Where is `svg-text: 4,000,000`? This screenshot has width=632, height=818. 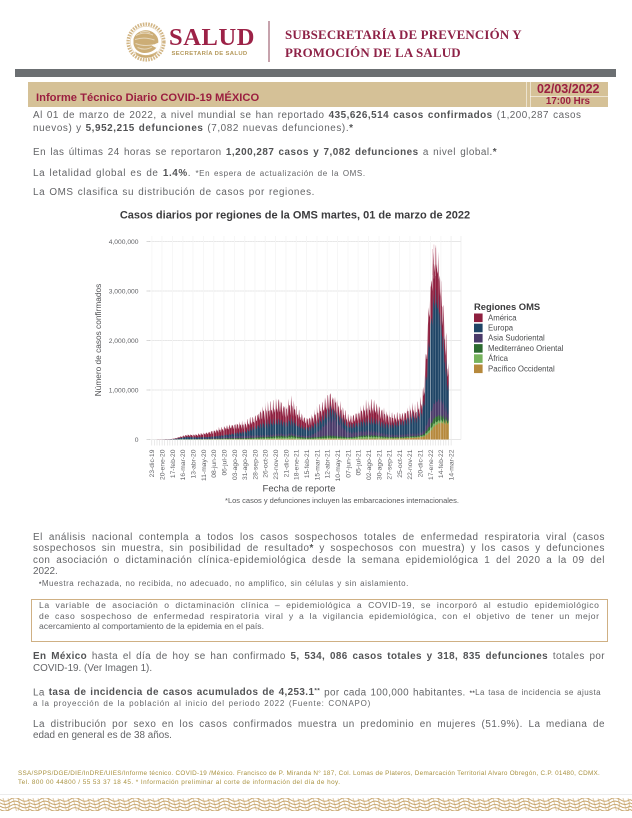
svg-text: 4,000,000 is located at coordinates (124, 242).